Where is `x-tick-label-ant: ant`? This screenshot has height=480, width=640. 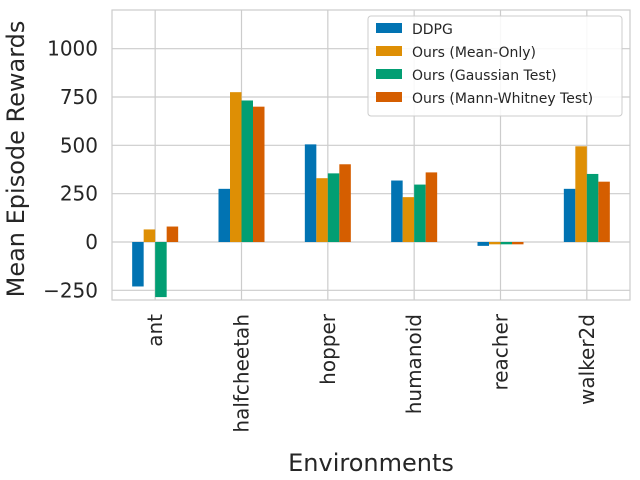 x-tick-label-ant: ant is located at coordinates (155, 330).